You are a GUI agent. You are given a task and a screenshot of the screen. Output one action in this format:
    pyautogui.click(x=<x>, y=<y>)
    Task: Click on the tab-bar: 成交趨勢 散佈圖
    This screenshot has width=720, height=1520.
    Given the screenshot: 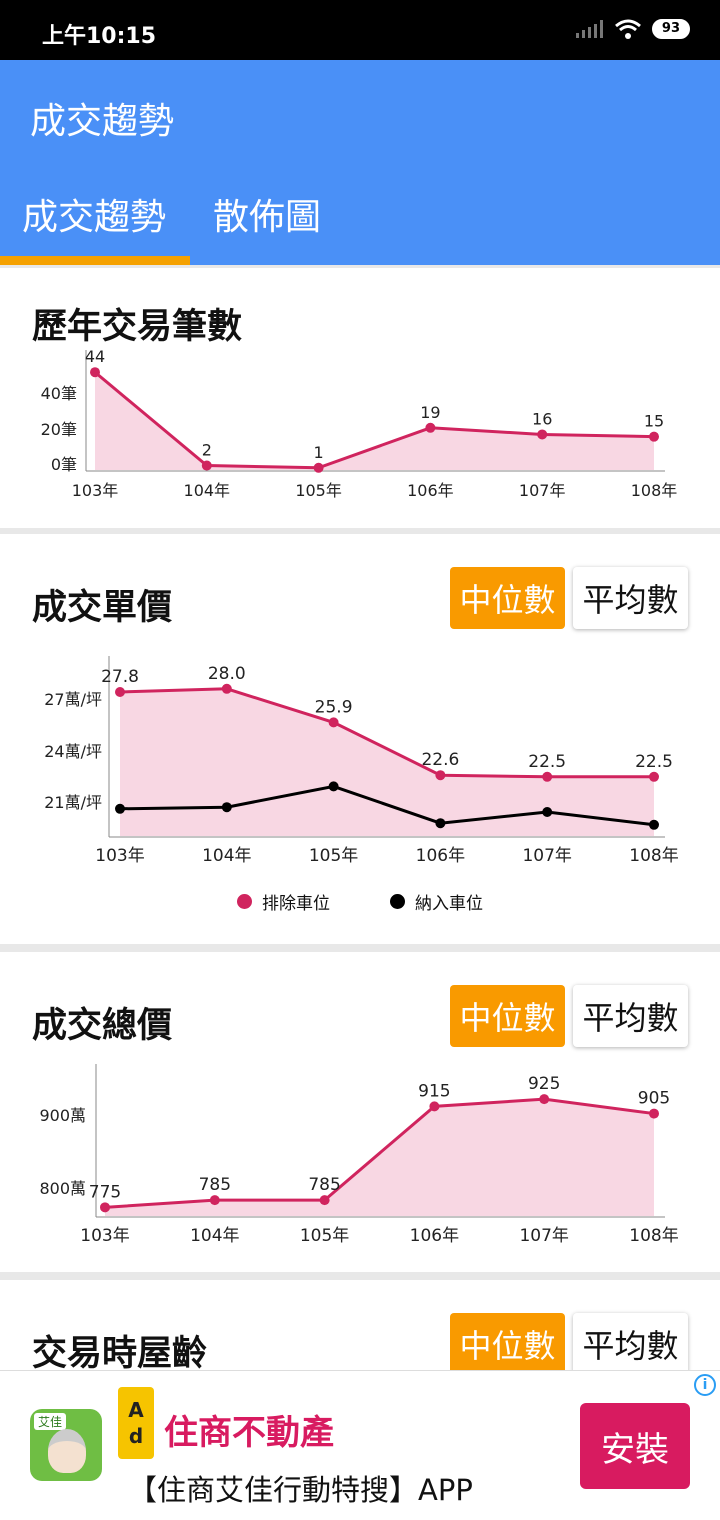 What is the action you would take?
    pyautogui.click(x=360, y=222)
    